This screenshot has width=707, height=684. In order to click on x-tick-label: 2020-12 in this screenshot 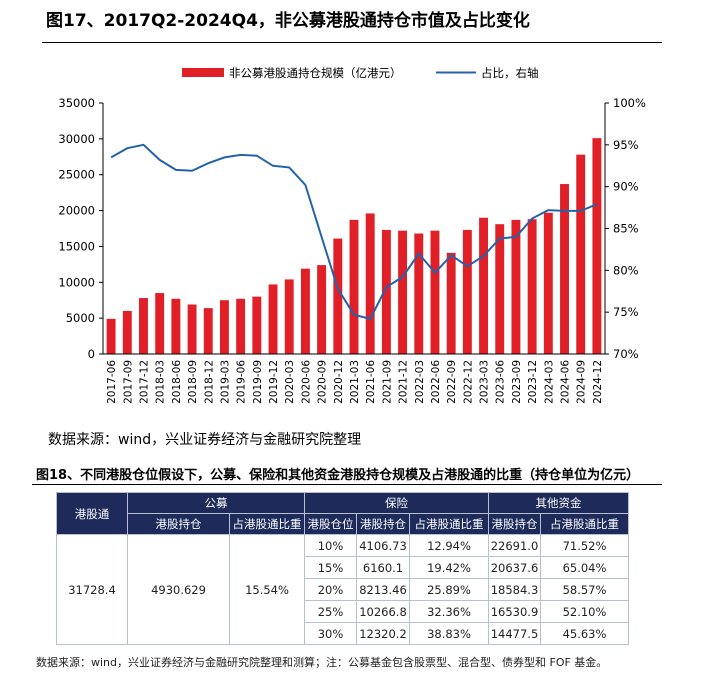, I will do `click(339, 382)`.